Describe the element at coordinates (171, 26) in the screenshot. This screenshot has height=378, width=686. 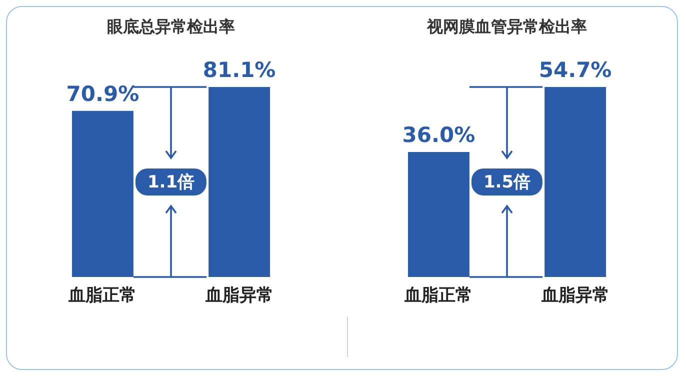
I see `chart-title: 眼底总异常检出率` at that location.